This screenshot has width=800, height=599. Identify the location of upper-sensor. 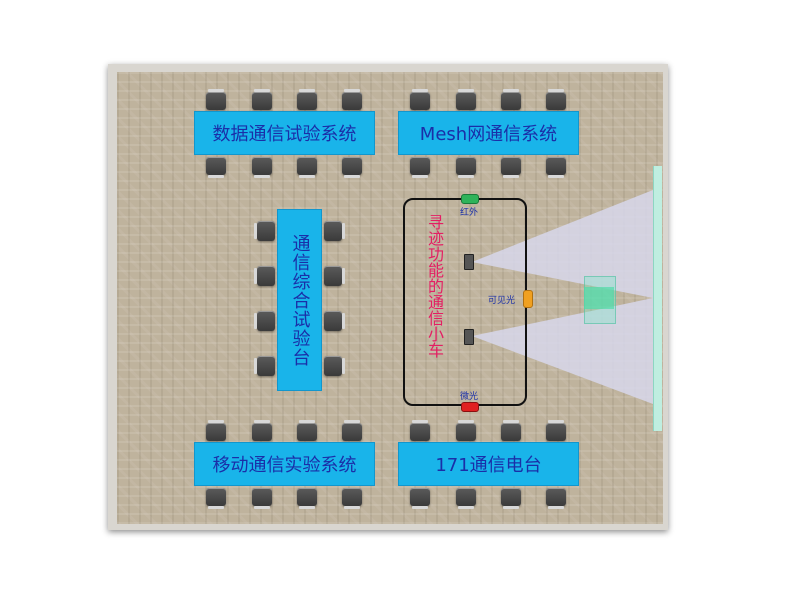
(469, 262).